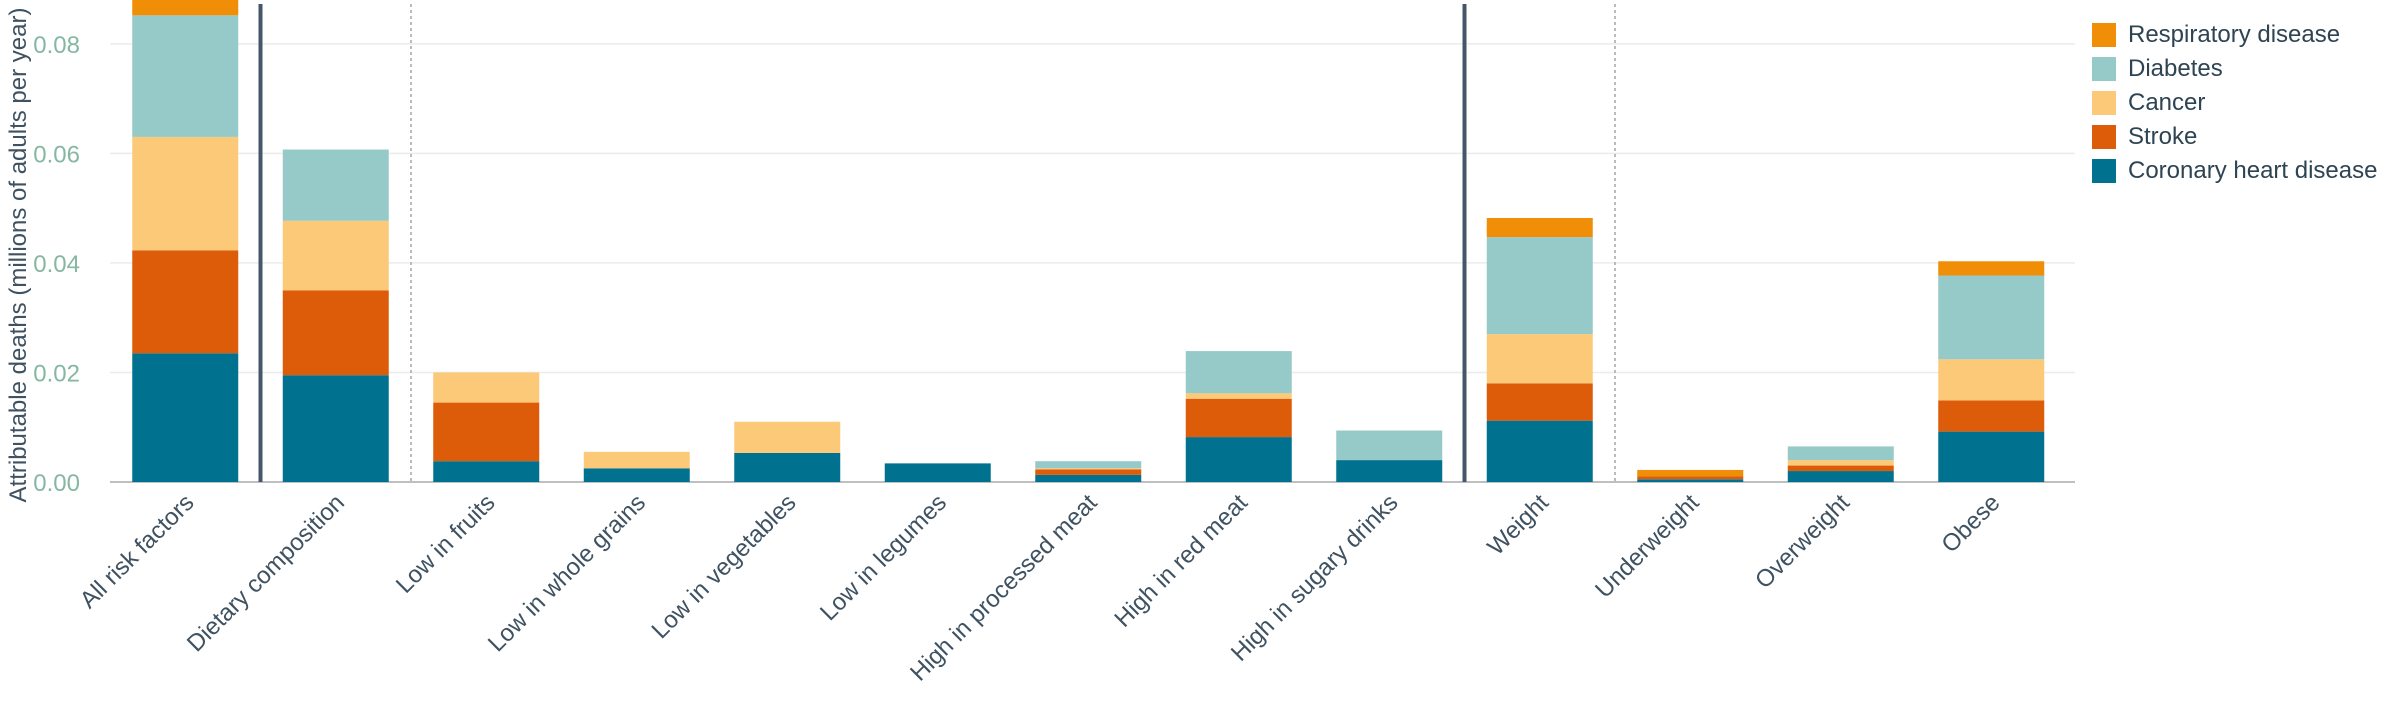 This screenshot has width=2400, height=705. I want to click on x-tick-label: High in red meat, so click(1181, 561).